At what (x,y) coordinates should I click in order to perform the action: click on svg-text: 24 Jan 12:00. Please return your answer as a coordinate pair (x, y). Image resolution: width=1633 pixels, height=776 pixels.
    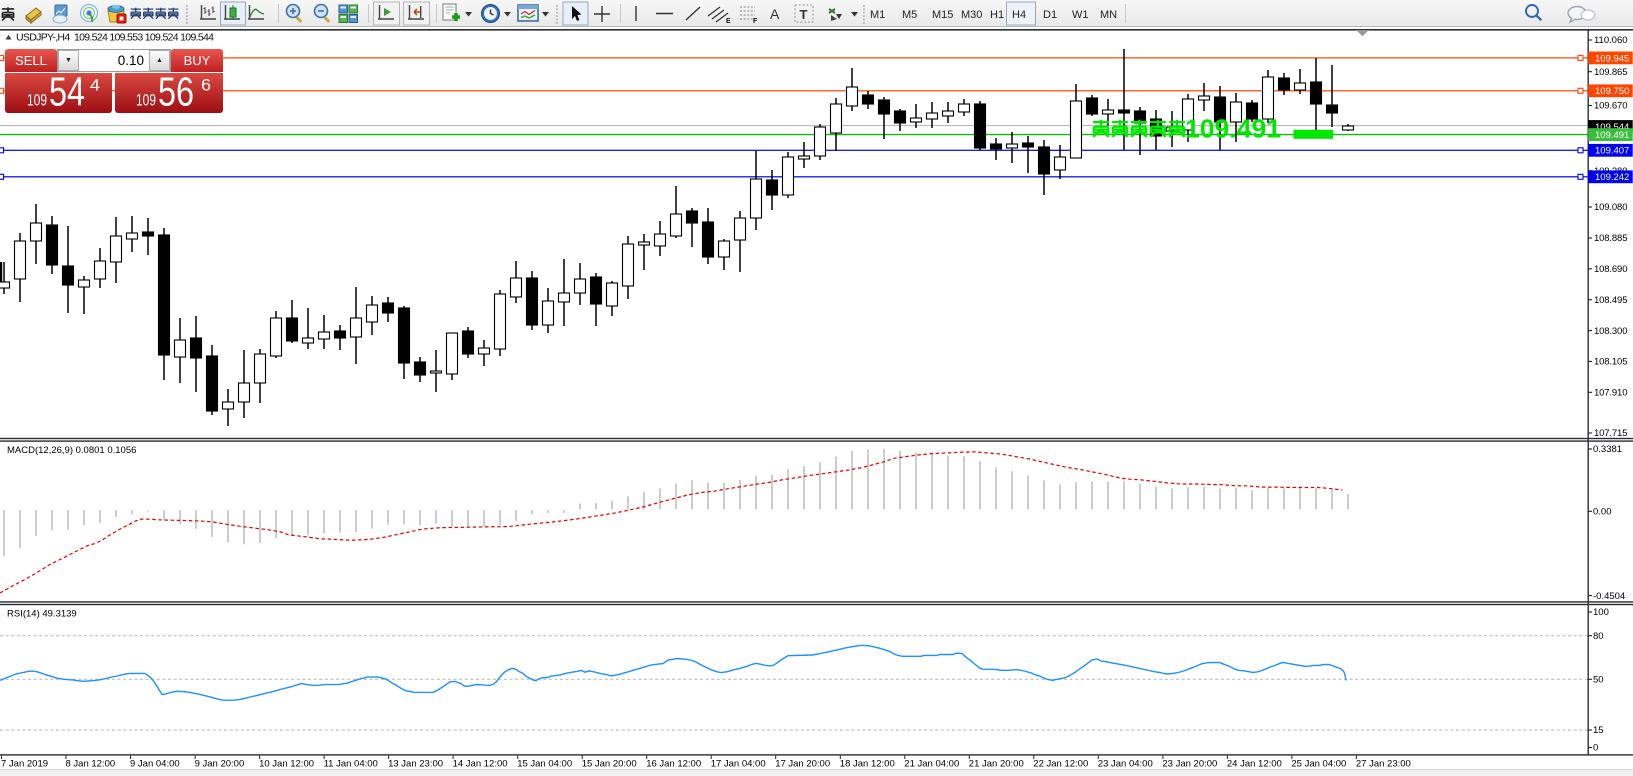
    Looking at the image, I should click on (1254, 764).